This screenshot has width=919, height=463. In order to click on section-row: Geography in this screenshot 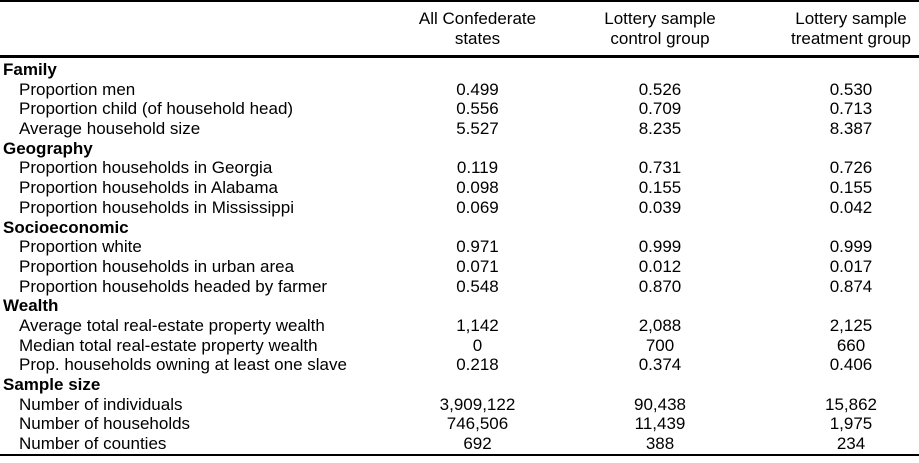, I will do `click(459, 149)`.